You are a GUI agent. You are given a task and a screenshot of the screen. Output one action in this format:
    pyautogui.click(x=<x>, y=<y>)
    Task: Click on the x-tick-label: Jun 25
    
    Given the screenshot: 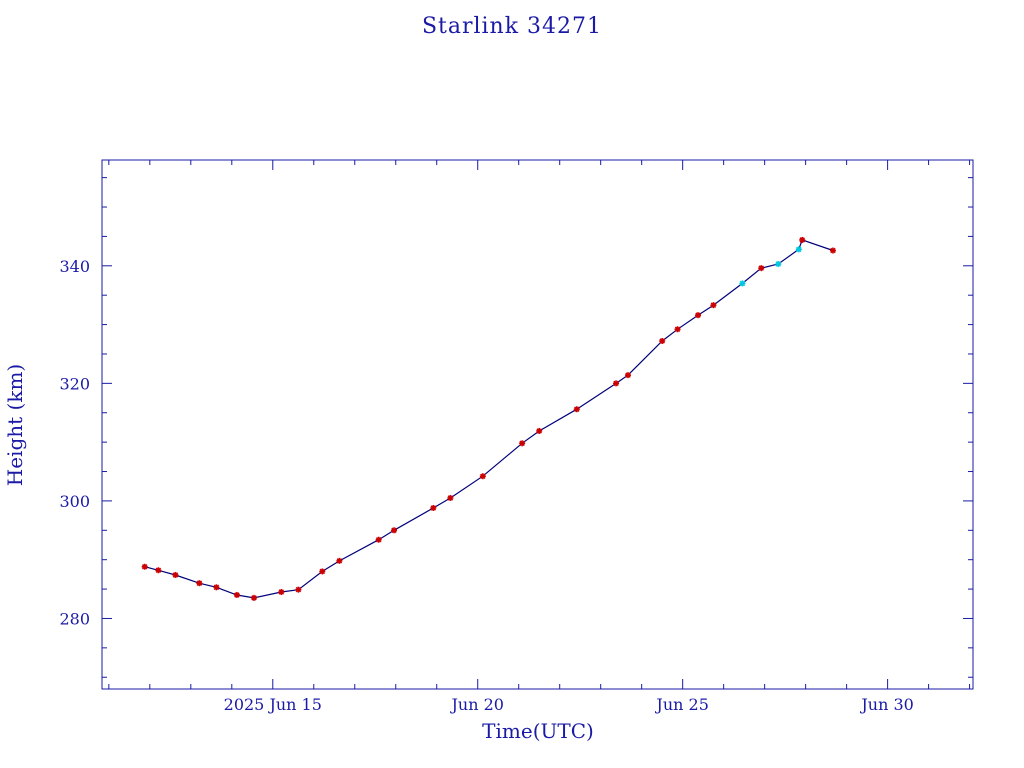 What is the action you would take?
    pyautogui.click(x=681, y=704)
    